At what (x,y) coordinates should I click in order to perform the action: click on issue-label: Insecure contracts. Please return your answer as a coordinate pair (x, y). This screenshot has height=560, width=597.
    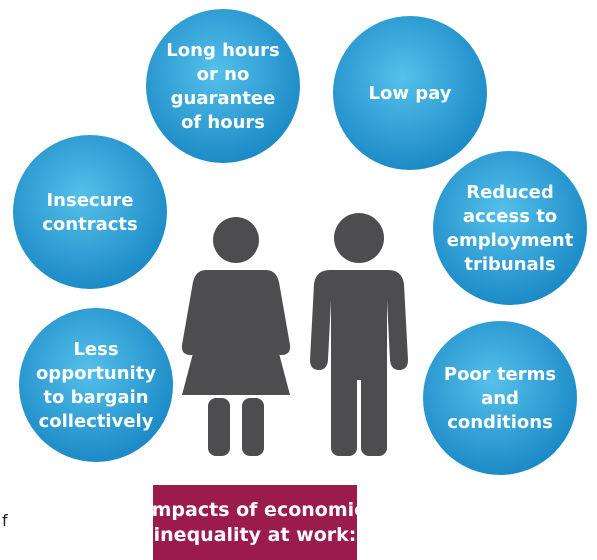
    Looking at the image, I should click on (89, 212).